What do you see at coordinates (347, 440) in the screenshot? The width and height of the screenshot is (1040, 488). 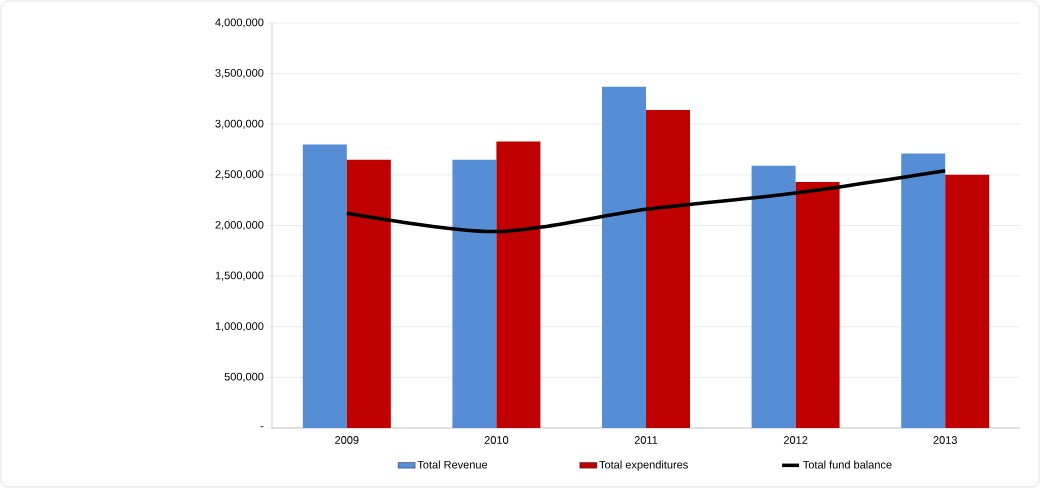 I see `x-tick-label: 2009` at bounding box center [347, 440].